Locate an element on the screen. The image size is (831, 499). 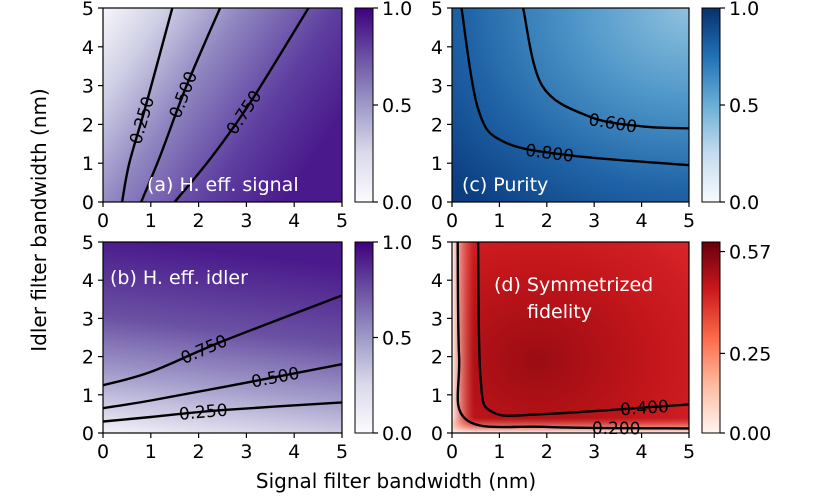
y-tick-label-d: 3 is located at coordinates (437, 319).